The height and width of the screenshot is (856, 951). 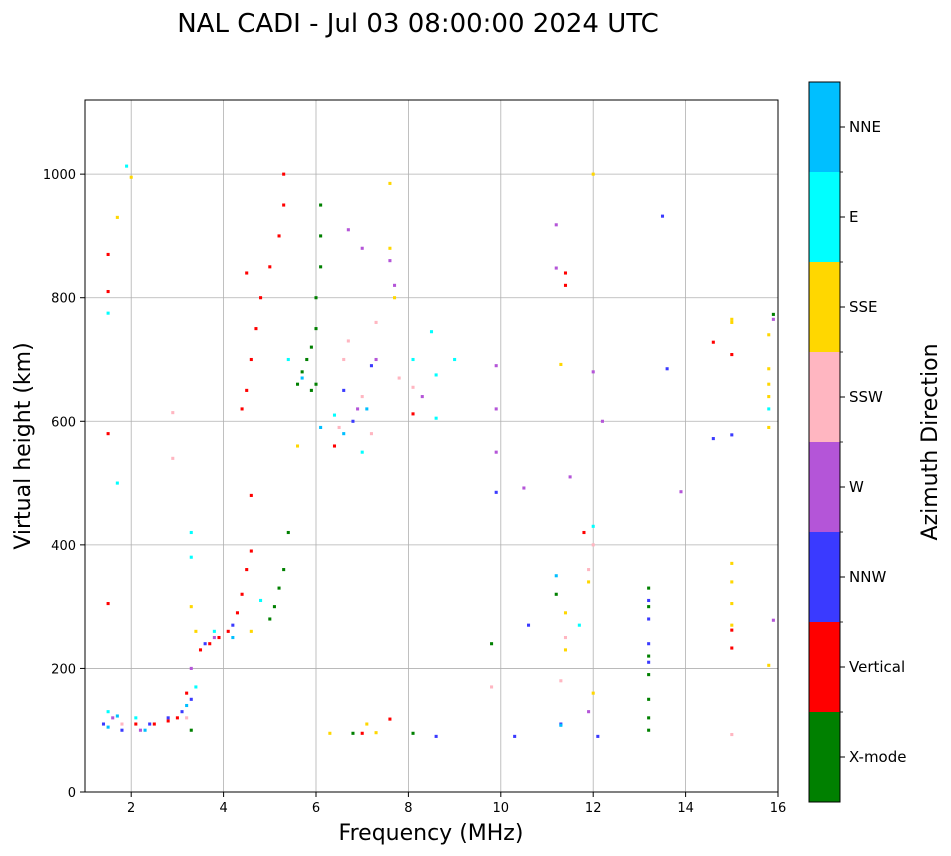 What do you see at coordinates (778, 808) in the screenshot?
I see `x-tick-label: 16` at bounding box center [778, 808].